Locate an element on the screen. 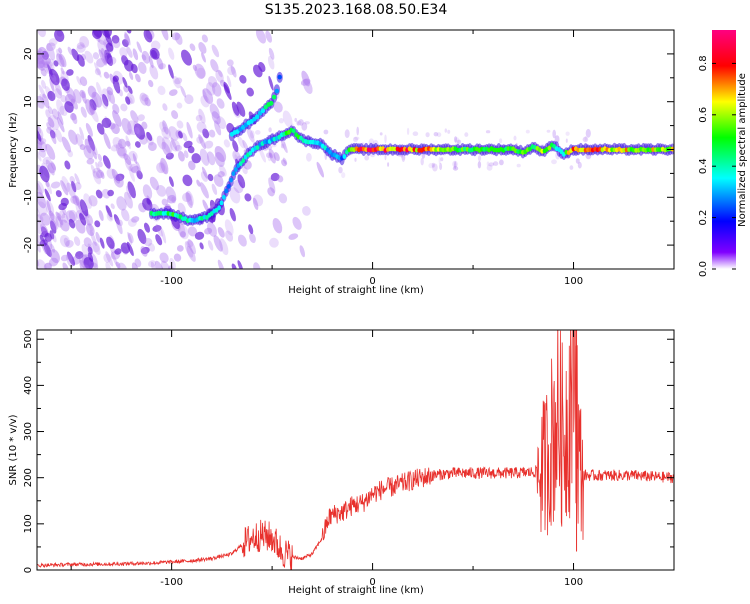 The height and width of the screenshot is (604, 750). x-tick-label: 100 is located at coordinates (573, 281).